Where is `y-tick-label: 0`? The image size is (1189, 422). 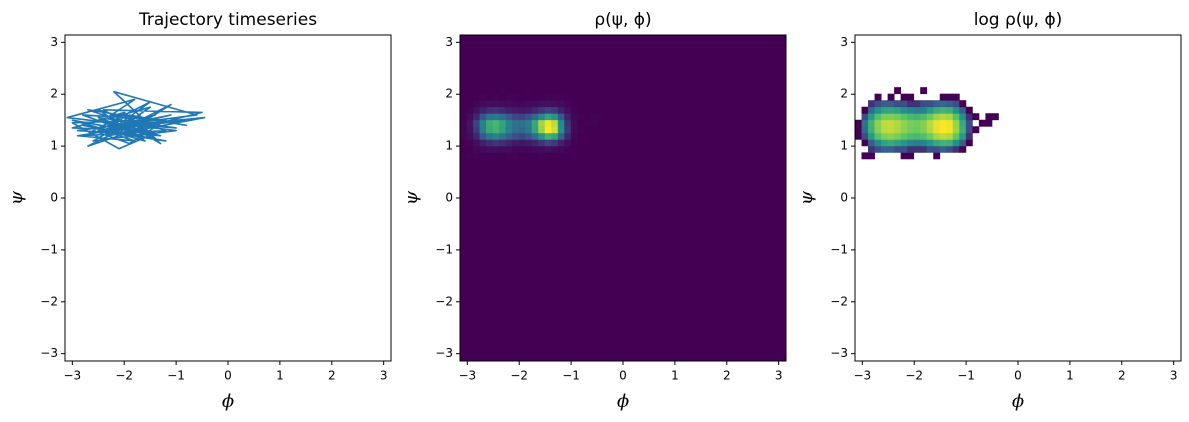 y-tick-label: 0 is located at coordinates (54, 198).